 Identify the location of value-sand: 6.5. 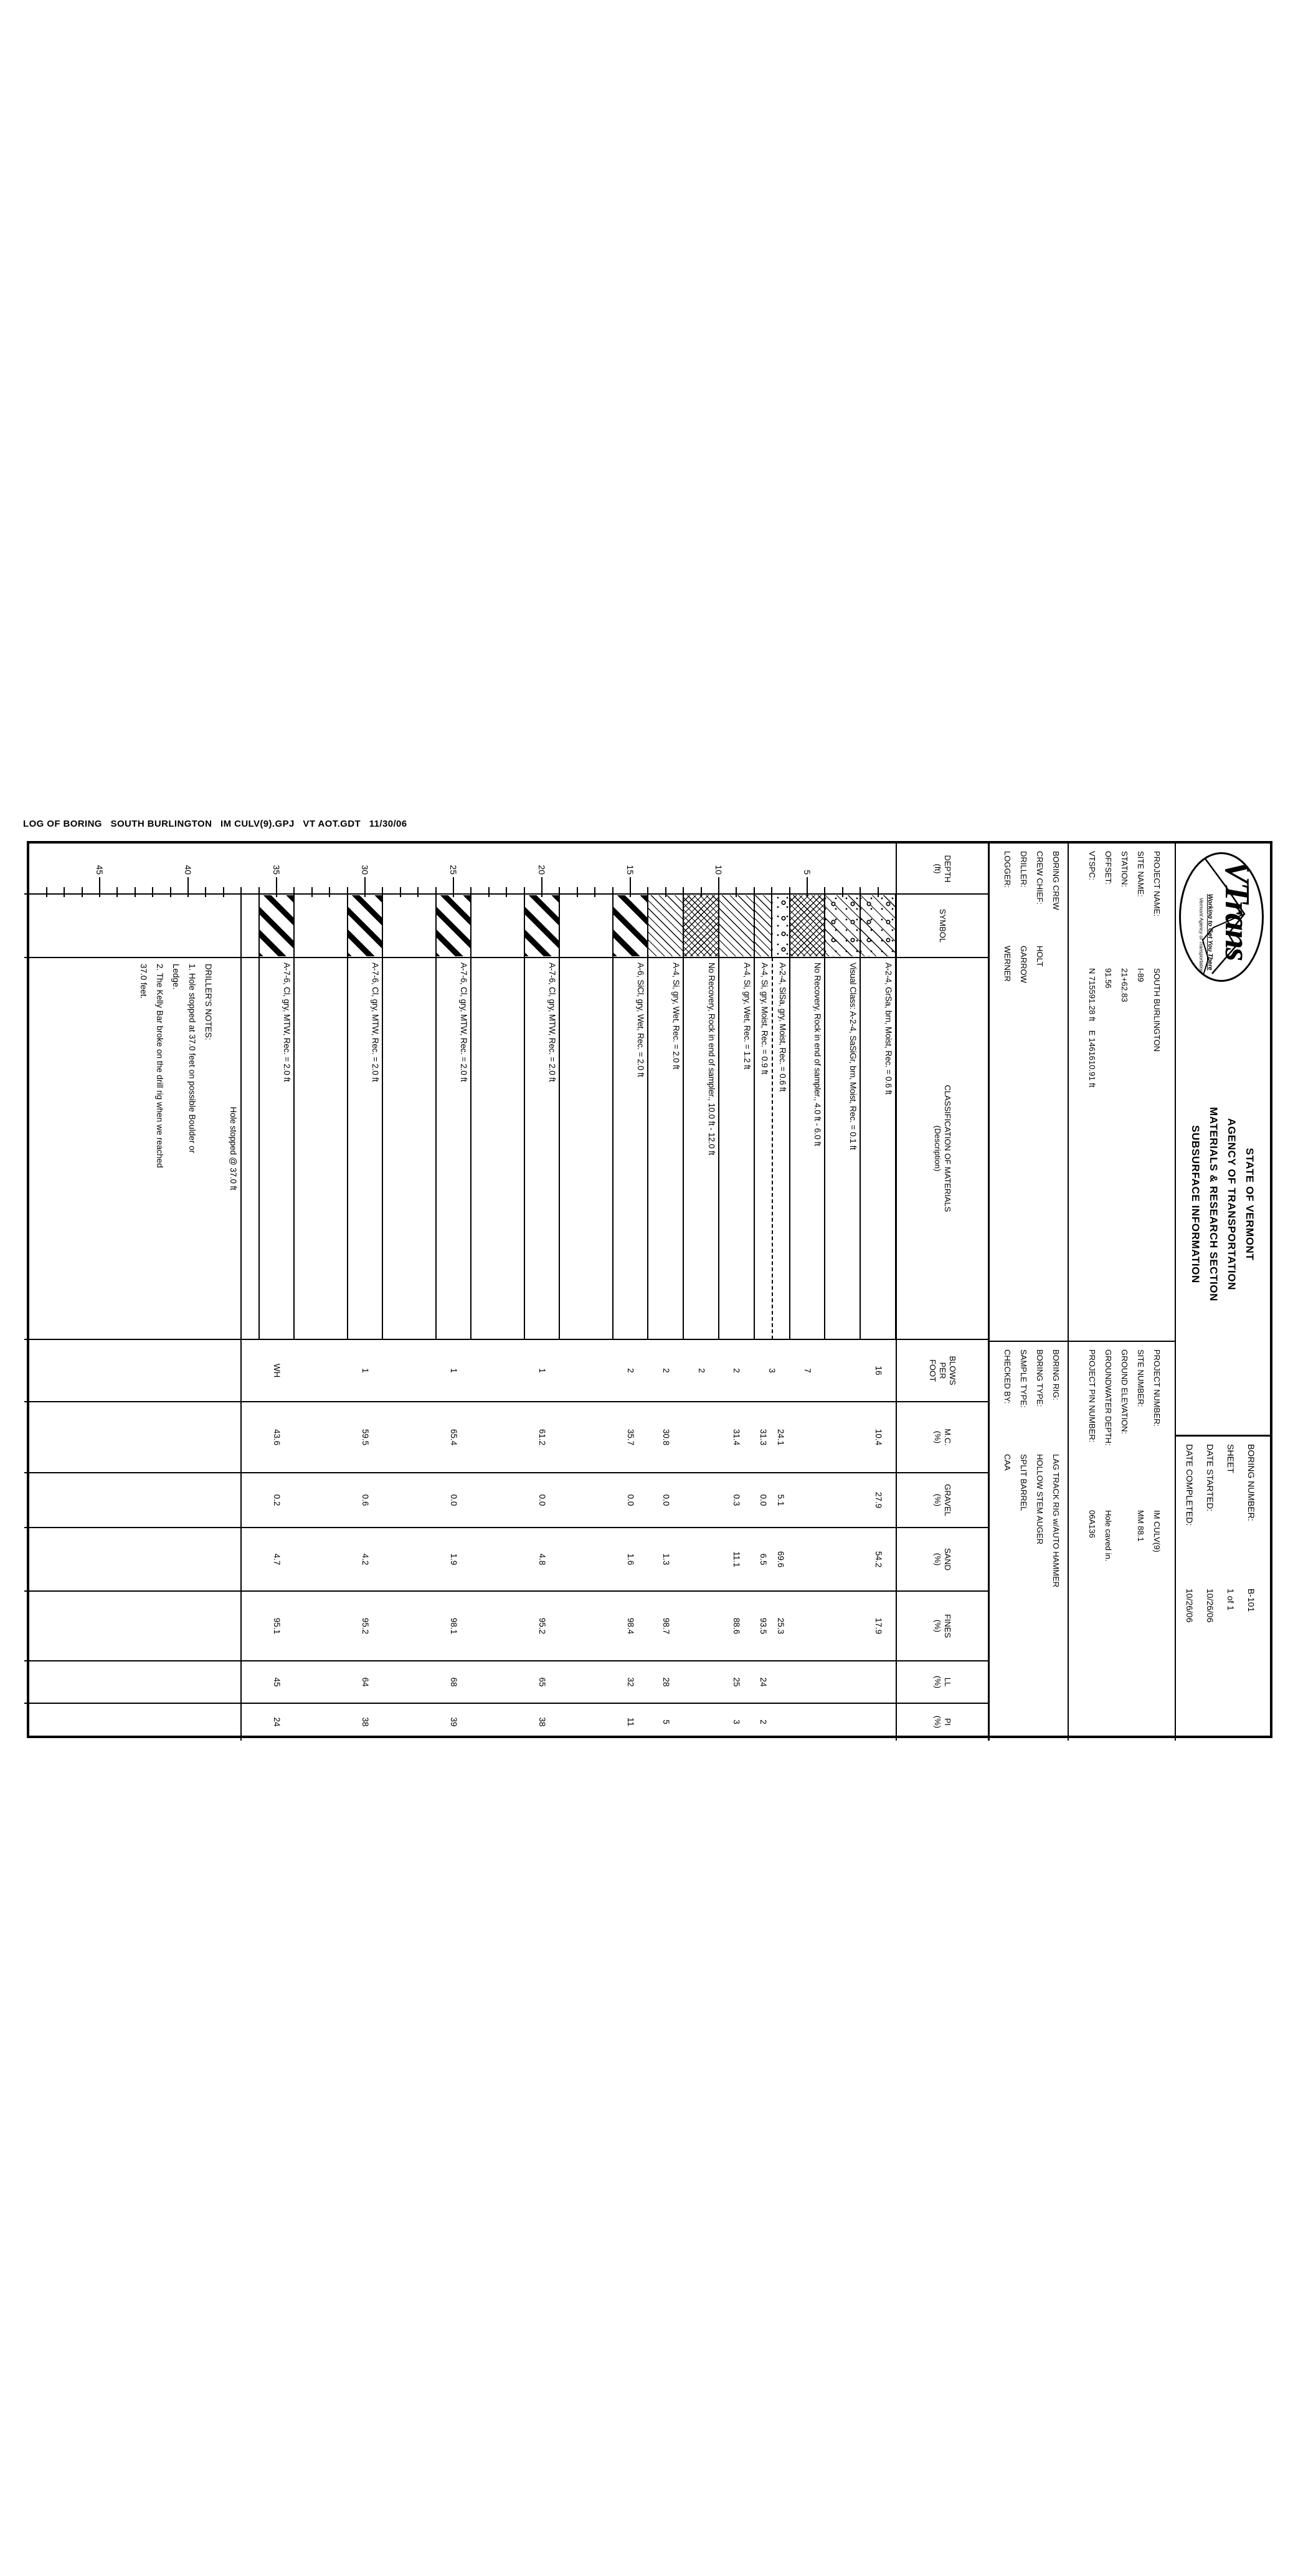
(763, 1559).